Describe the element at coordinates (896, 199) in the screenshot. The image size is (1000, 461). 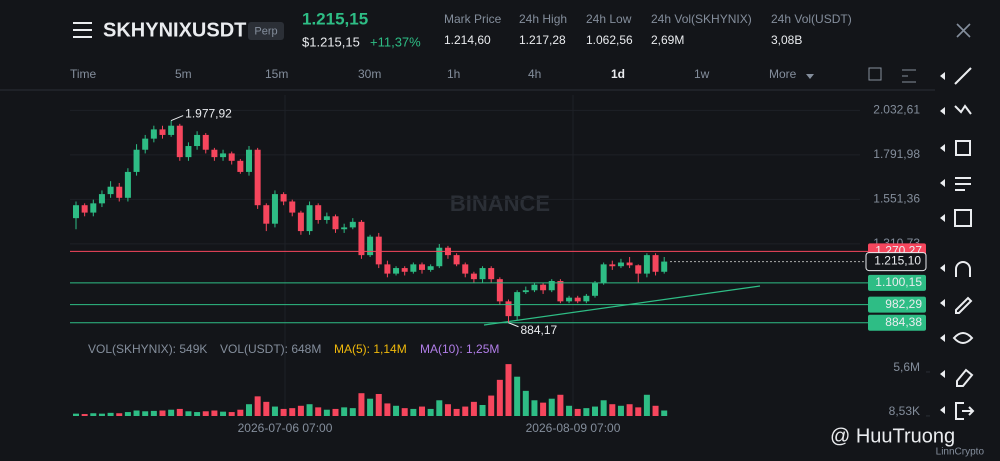
I see `y-tick-label: 1.551,36` at that location.